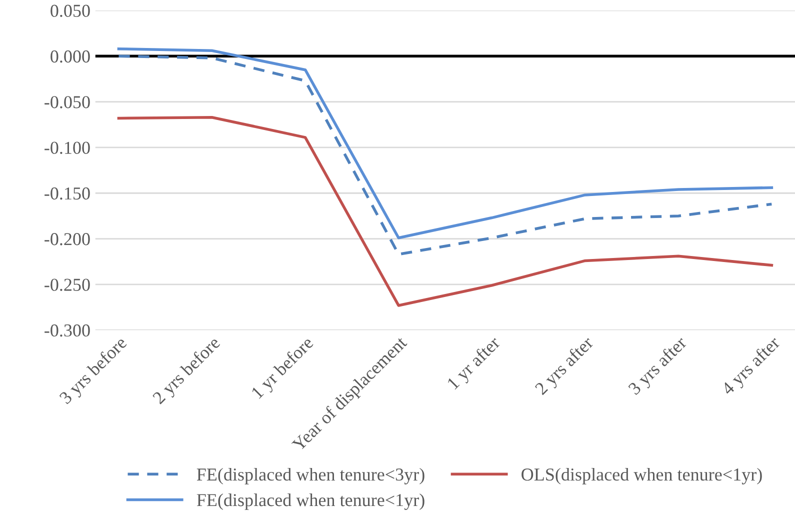 The image size is (795, 524). Describe the element at coordinates (67, 239) in the screenshot. I see `y-tick-label: -0.200` at that location.